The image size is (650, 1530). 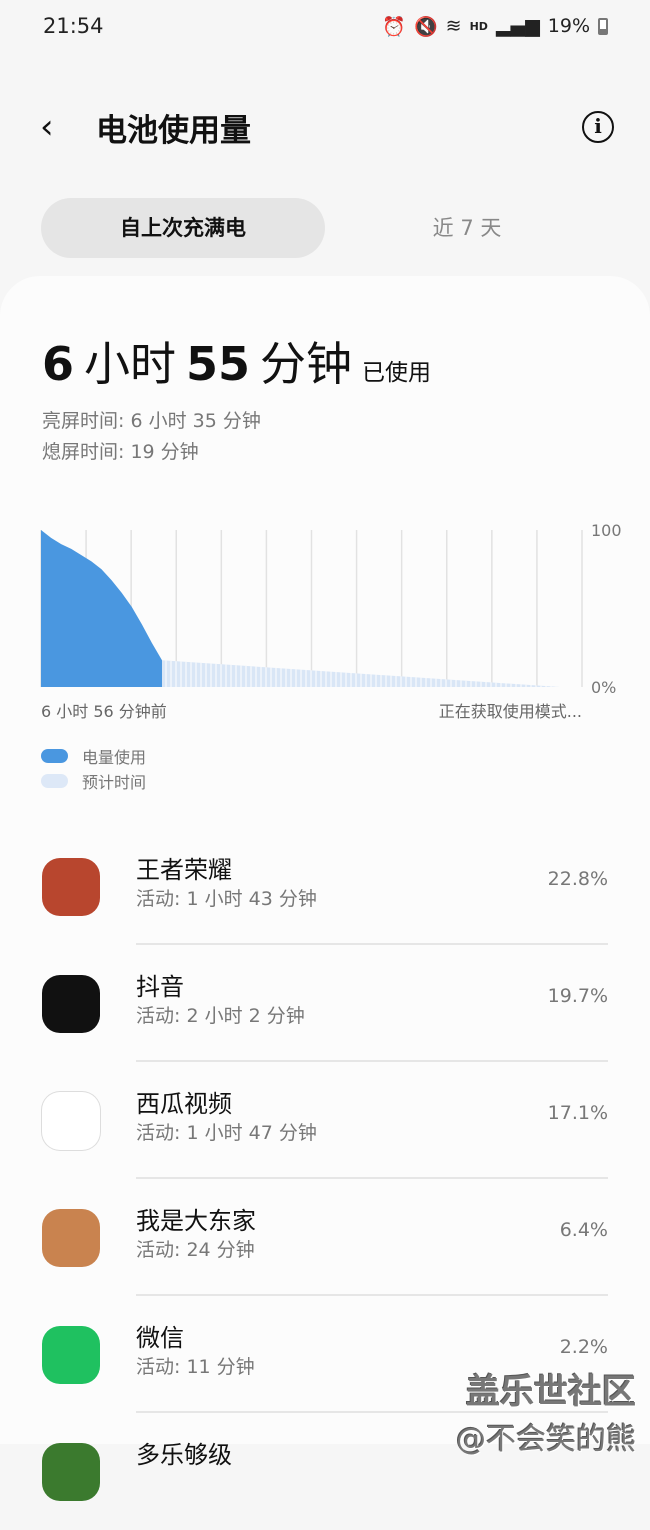 I want to click on battery-chart: 100 0%, so click(x=331, y=608).